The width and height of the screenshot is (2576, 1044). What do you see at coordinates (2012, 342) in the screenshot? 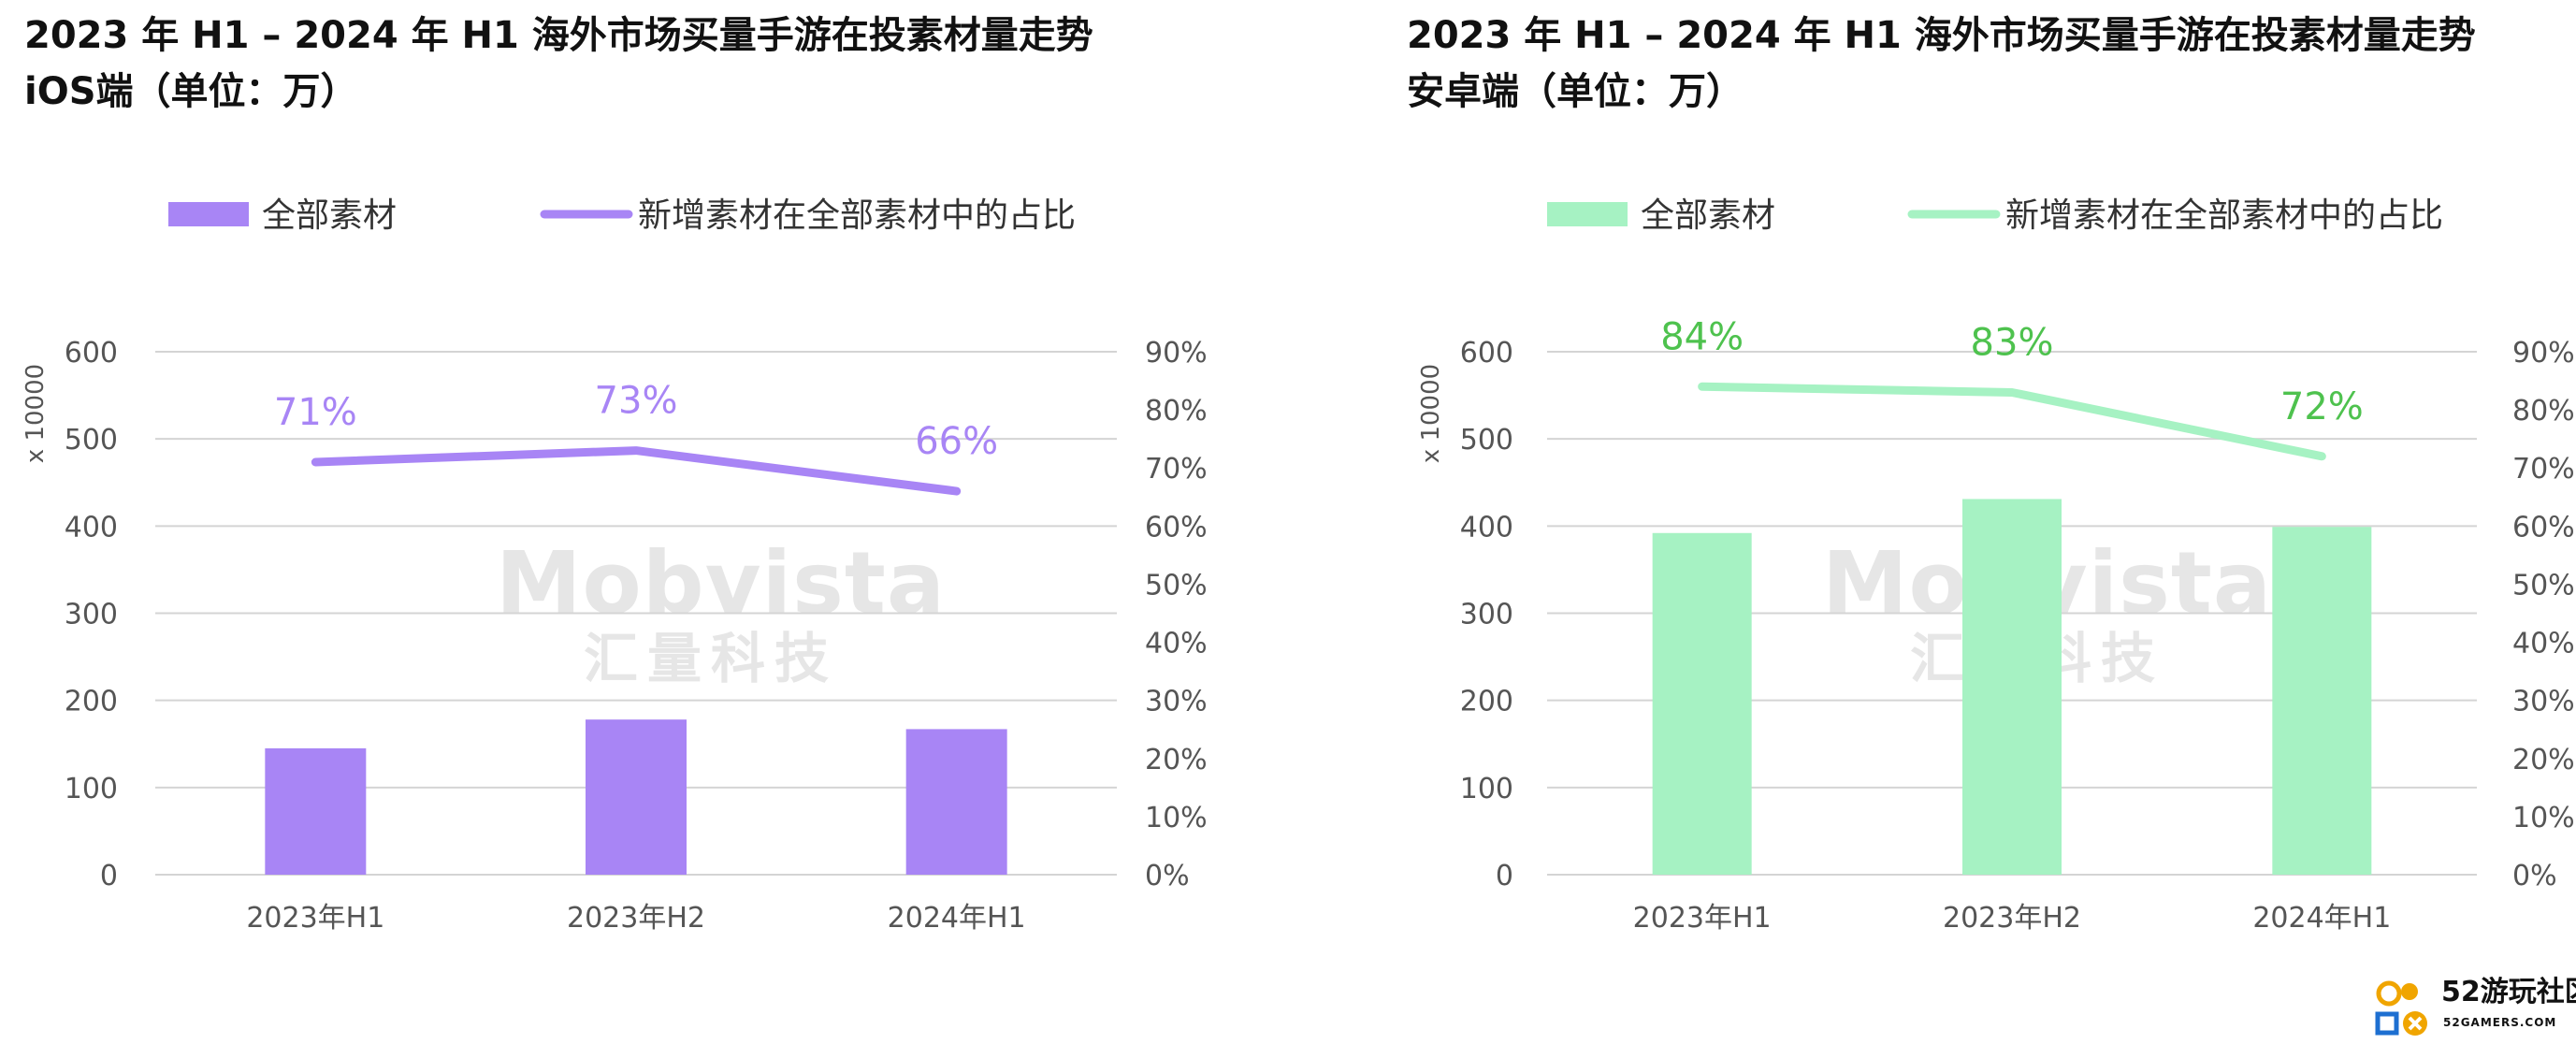
I see `data-label: 83%` at bounding box center [2012, 342].